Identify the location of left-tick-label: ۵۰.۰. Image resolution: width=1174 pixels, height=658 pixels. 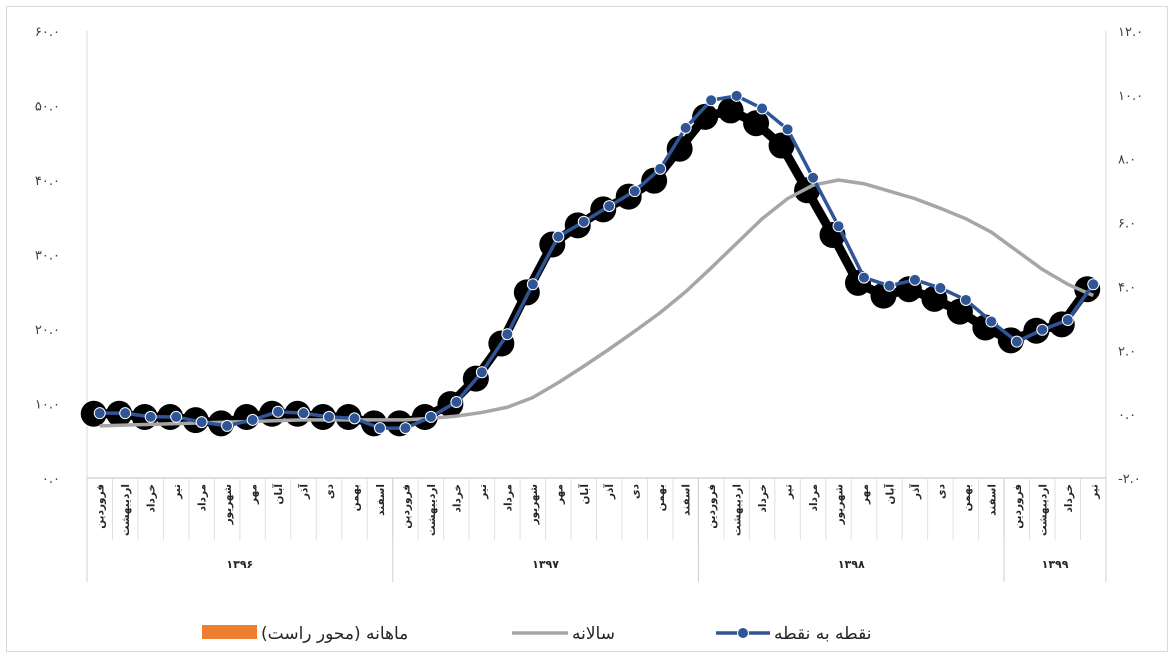
(47, 107).